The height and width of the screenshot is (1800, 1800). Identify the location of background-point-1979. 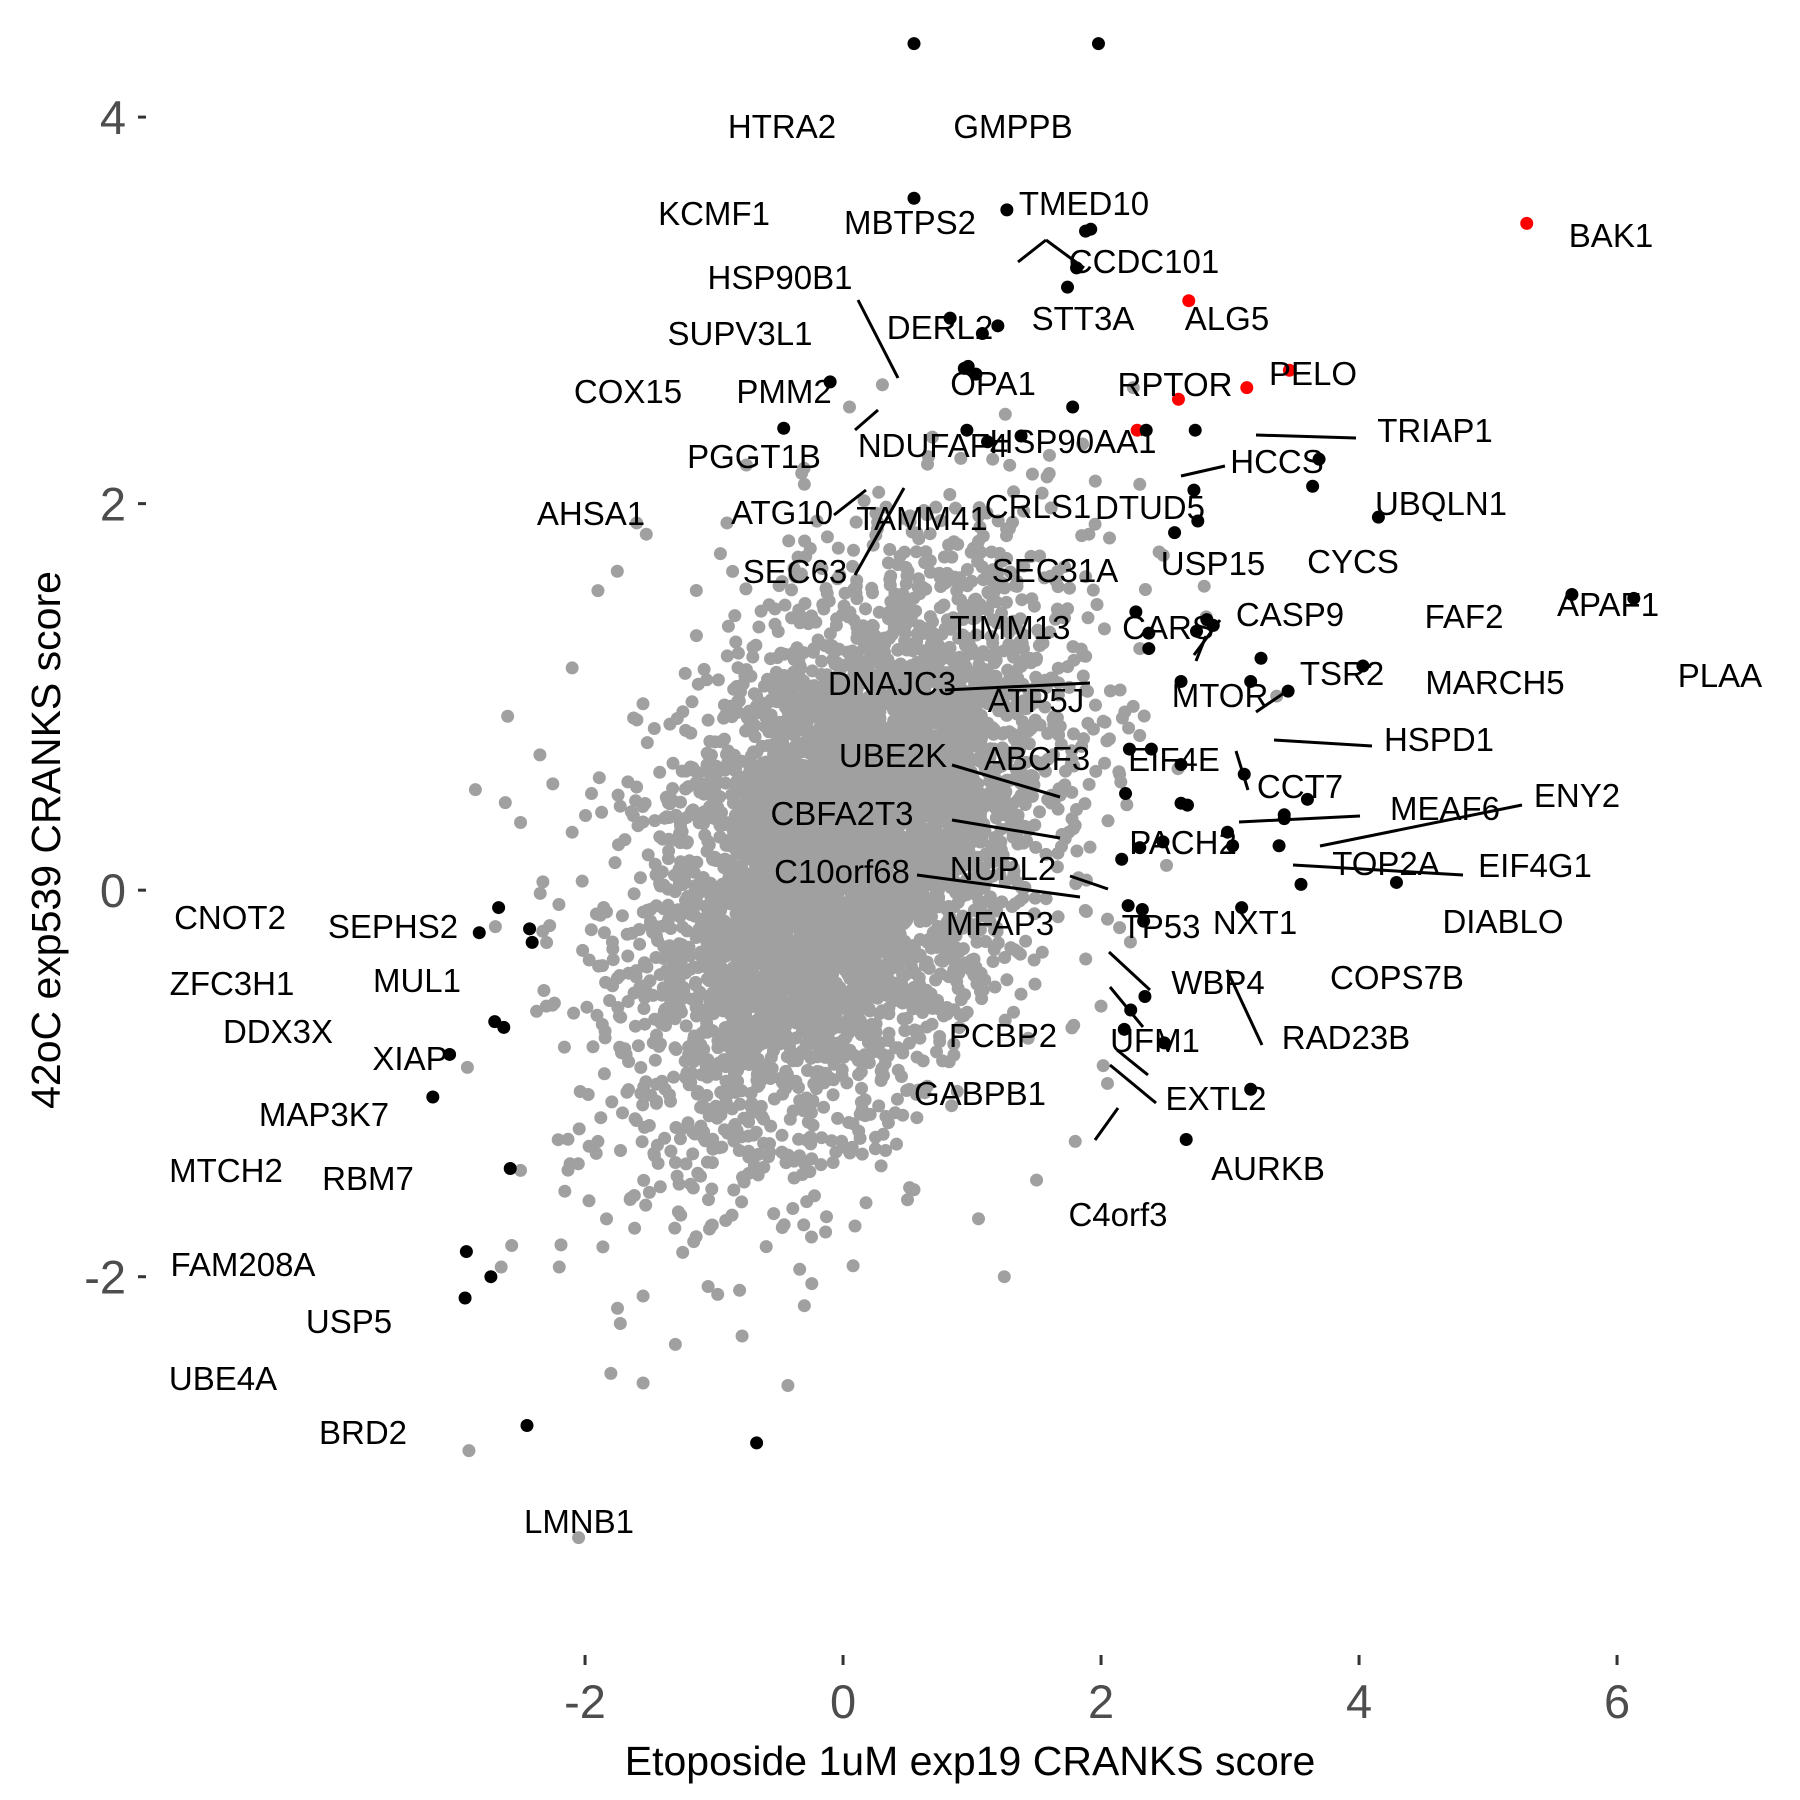
(740, 1290).